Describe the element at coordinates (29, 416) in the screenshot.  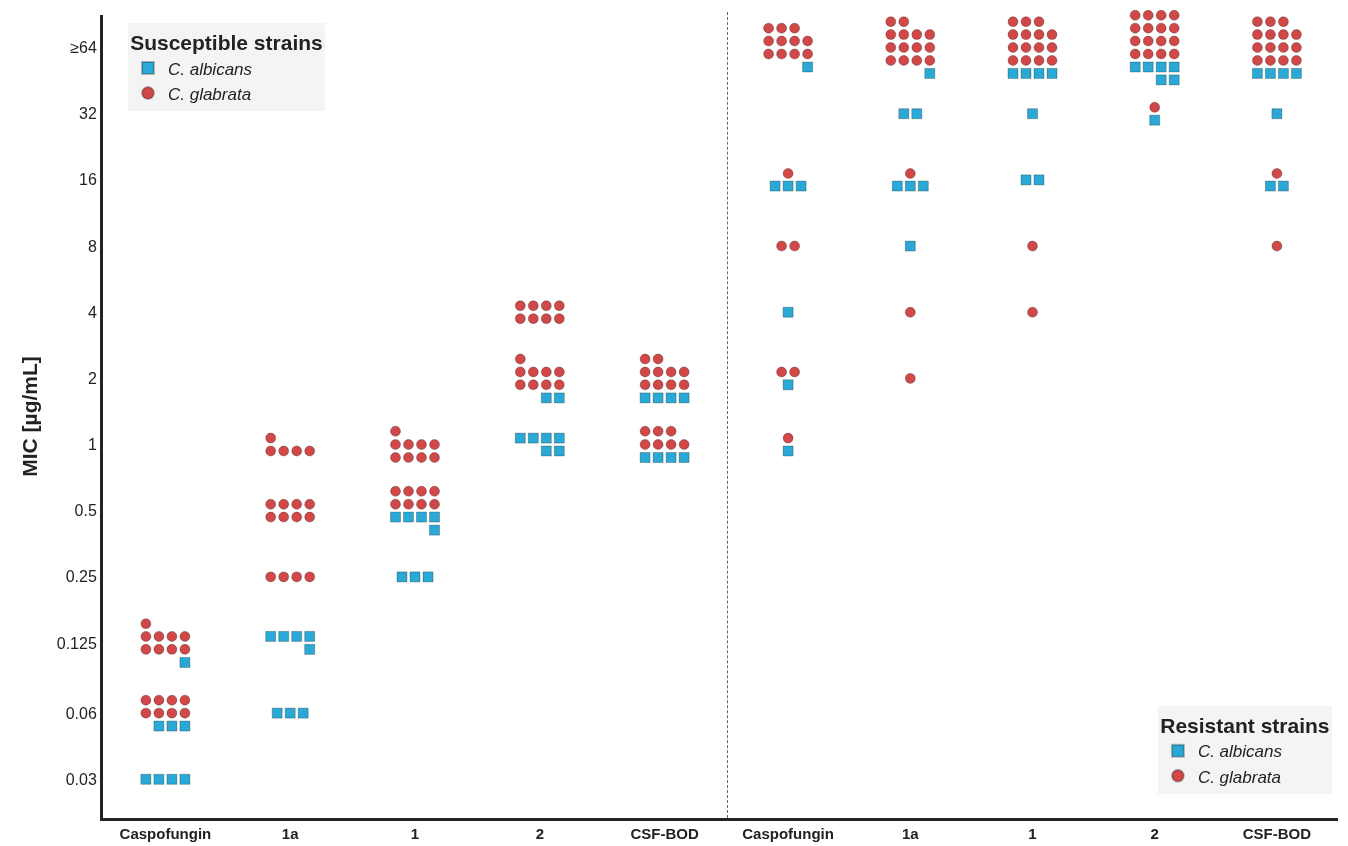
I see `y-axis-title: MIC [µg/mL]` at that location.